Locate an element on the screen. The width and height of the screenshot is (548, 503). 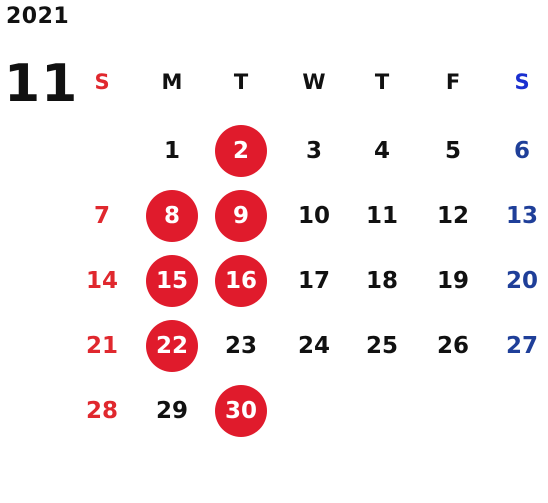
day-cell-marked: 15 is located at coordinates (172, 281).